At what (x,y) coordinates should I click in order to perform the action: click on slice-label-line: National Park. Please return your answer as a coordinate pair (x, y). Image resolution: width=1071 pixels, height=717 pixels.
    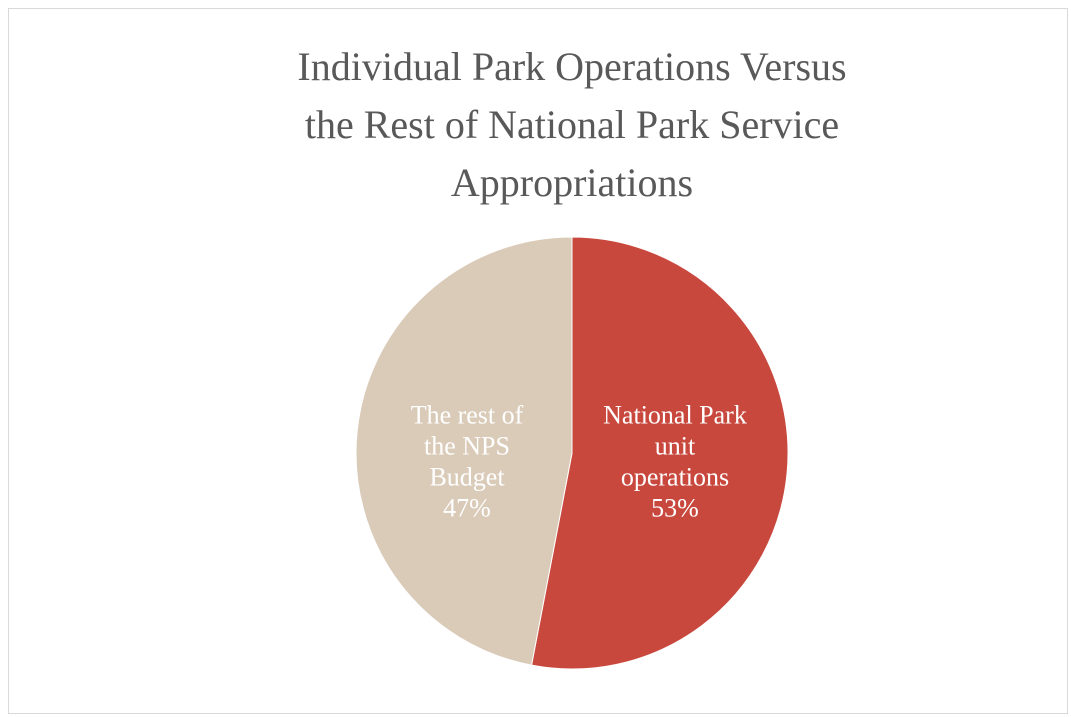
    Looking at the image, I should click on (675, 415).